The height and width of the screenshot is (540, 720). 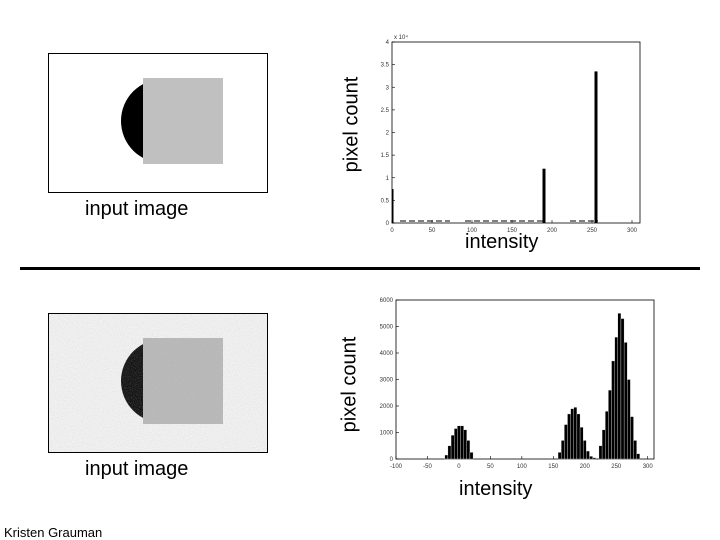 What do you see at coordinates (396, 467) in the screenshot?
I see `x-tick-label: -100` at bounding box center [396, 467].